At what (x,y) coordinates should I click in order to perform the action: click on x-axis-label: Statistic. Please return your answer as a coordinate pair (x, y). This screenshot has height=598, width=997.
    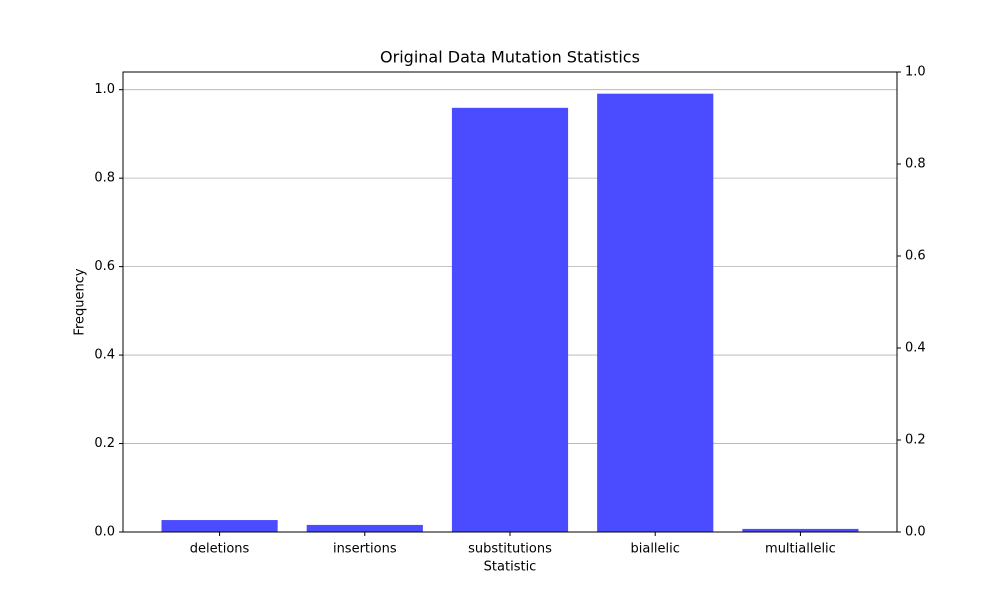
    Looking at the image, I should click on (510, 567).